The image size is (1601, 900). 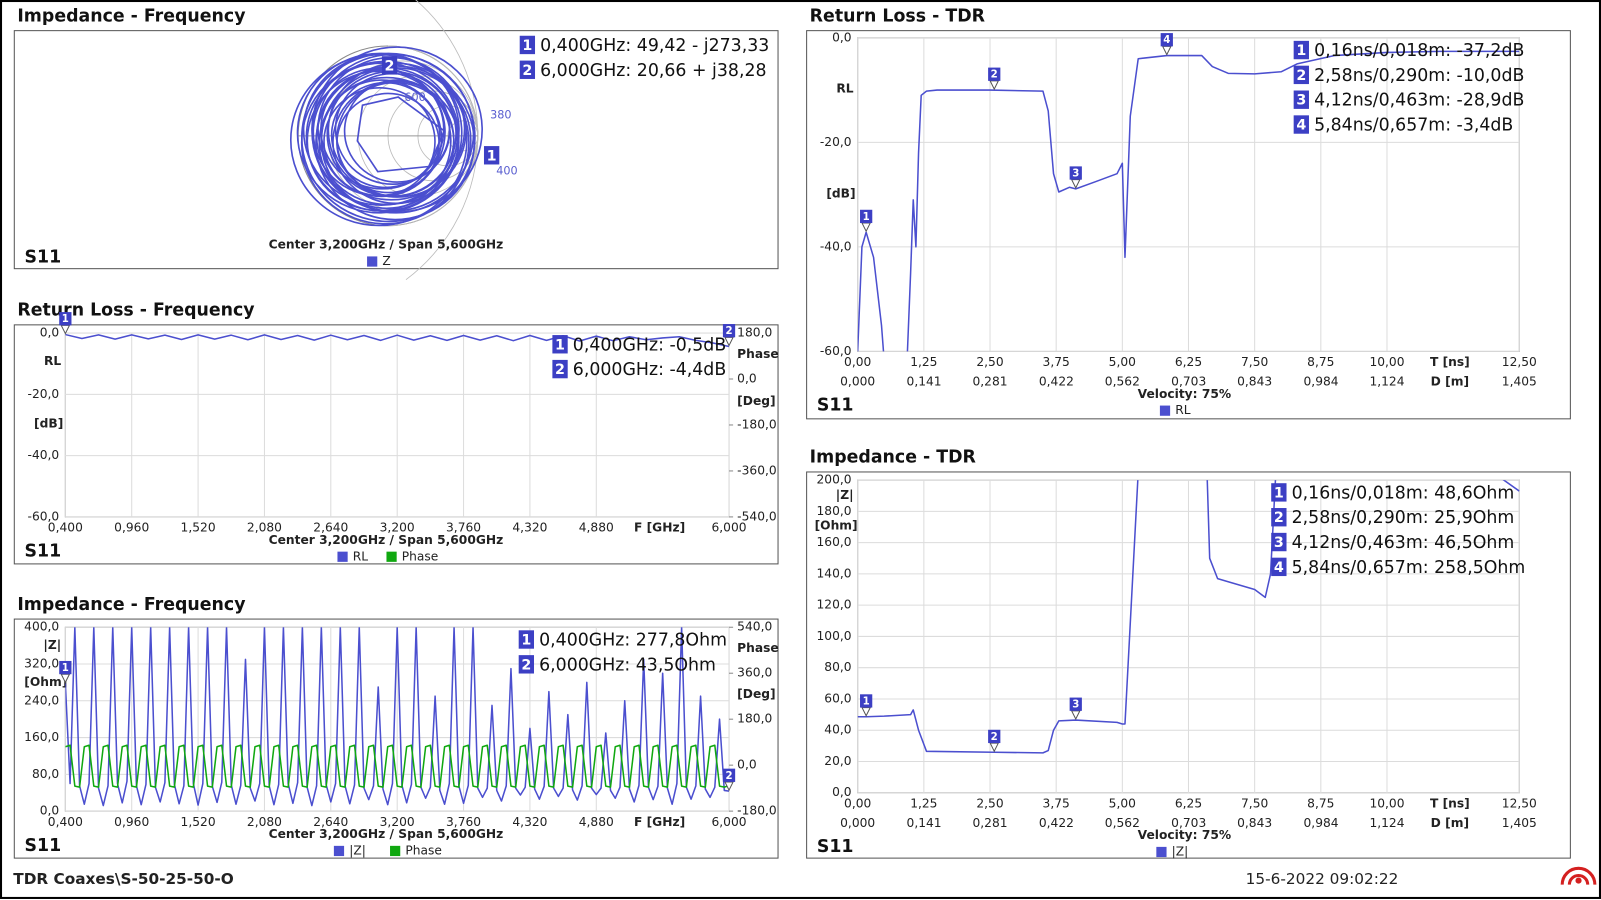 I want to click on x2-tick-label: 1,124, so click(x=1386, y=382).